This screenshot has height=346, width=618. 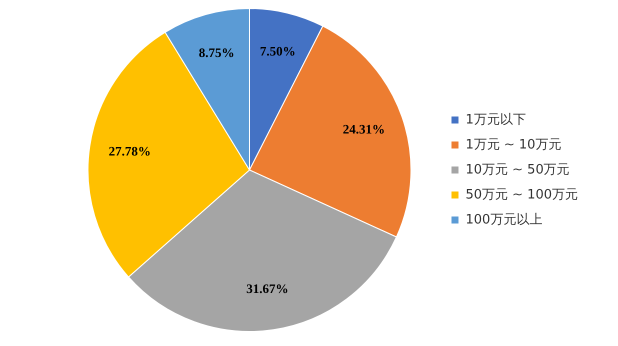 I want to click on legend-label: 10万元 ~ 50万元, so click(x=517, y=170).